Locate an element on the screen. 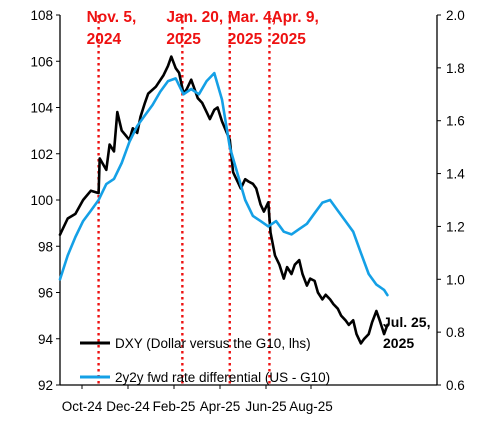 The height and width of the screenshot is (422, 500). y-left-tick-label: 106 is located at coordinates (41, 61).